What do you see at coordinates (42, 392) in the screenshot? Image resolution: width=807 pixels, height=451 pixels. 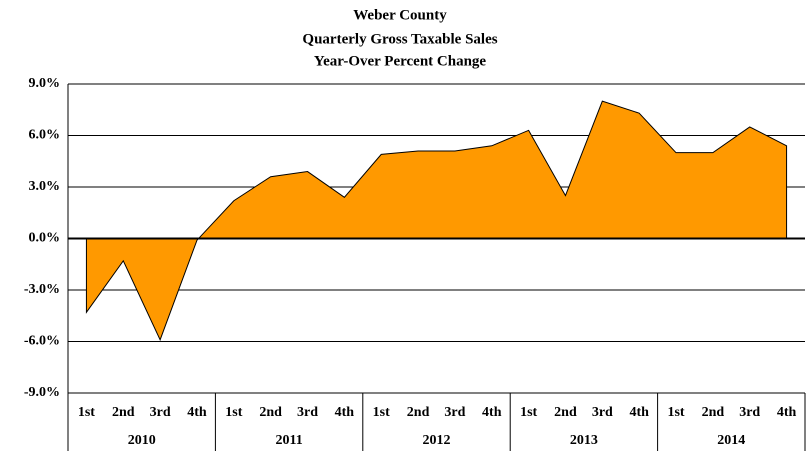 I see `y-tick-label: -9.0%` at bounding box center [42, 392].